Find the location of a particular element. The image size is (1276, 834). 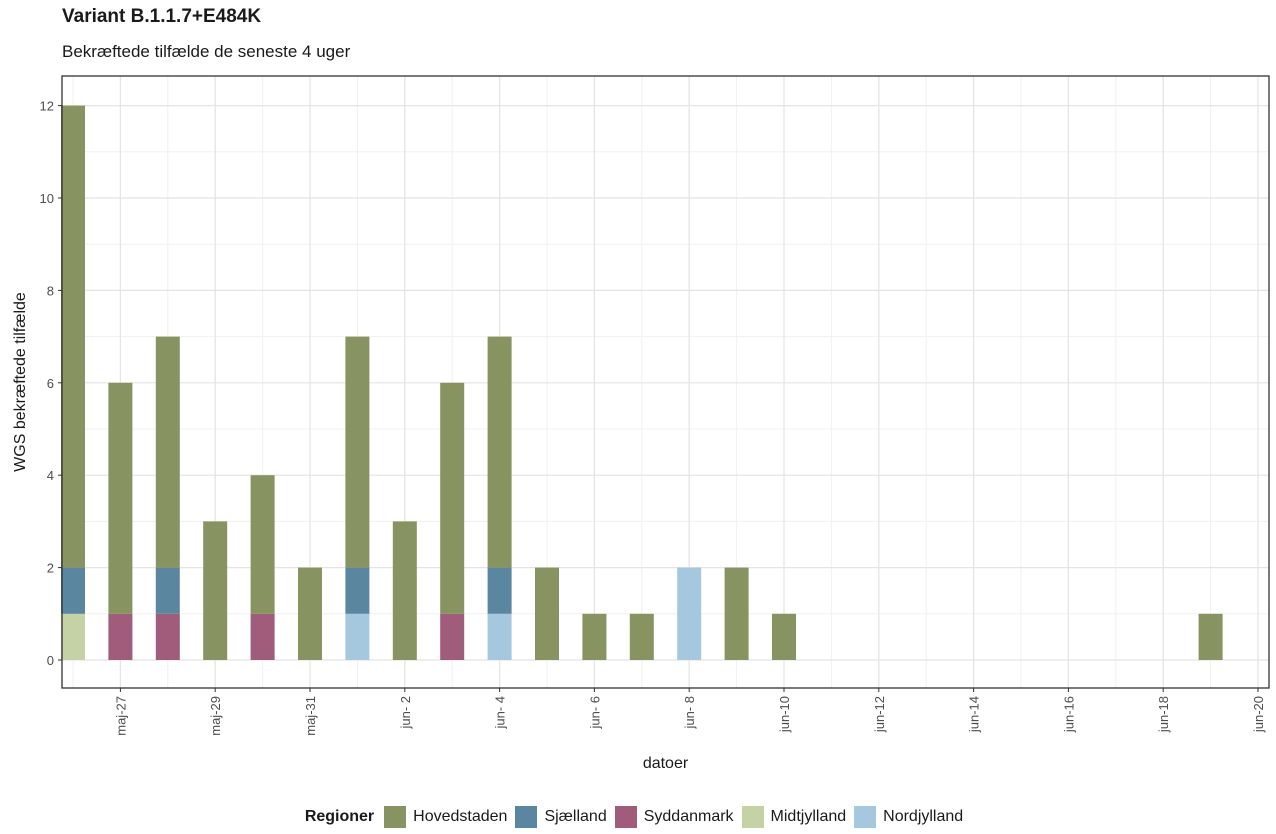

legend-item-hovedstaden: Hovedstaden is located at coordinates (445, 817).